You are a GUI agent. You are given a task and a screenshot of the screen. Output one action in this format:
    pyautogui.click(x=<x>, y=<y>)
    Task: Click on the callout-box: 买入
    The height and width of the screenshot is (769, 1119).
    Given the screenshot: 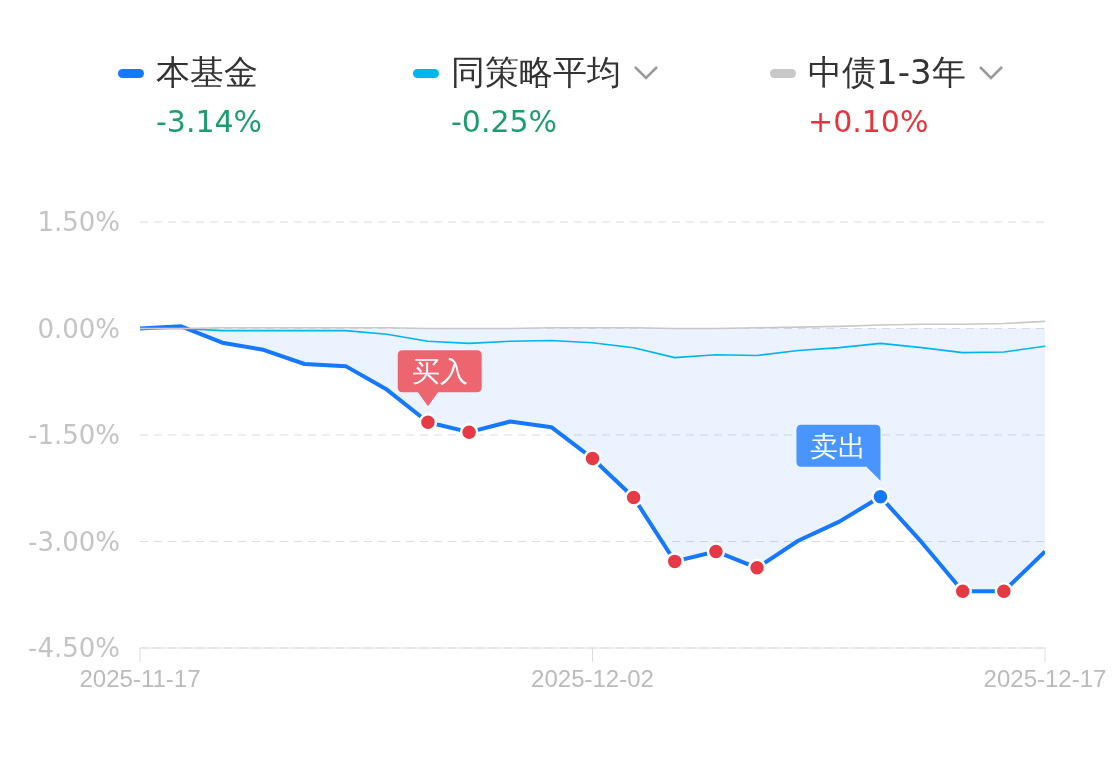 What is the action you would take?
    pyautogui.click(x=439, y=378)
    